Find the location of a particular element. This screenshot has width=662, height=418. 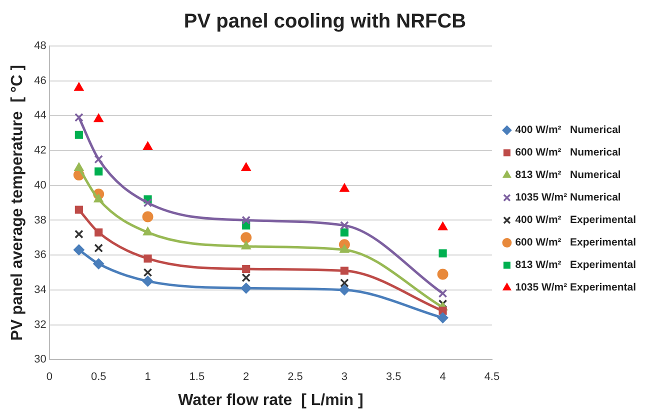

chart-title: PV panel cooling with NRFCB is located at coordinates (325, 21).